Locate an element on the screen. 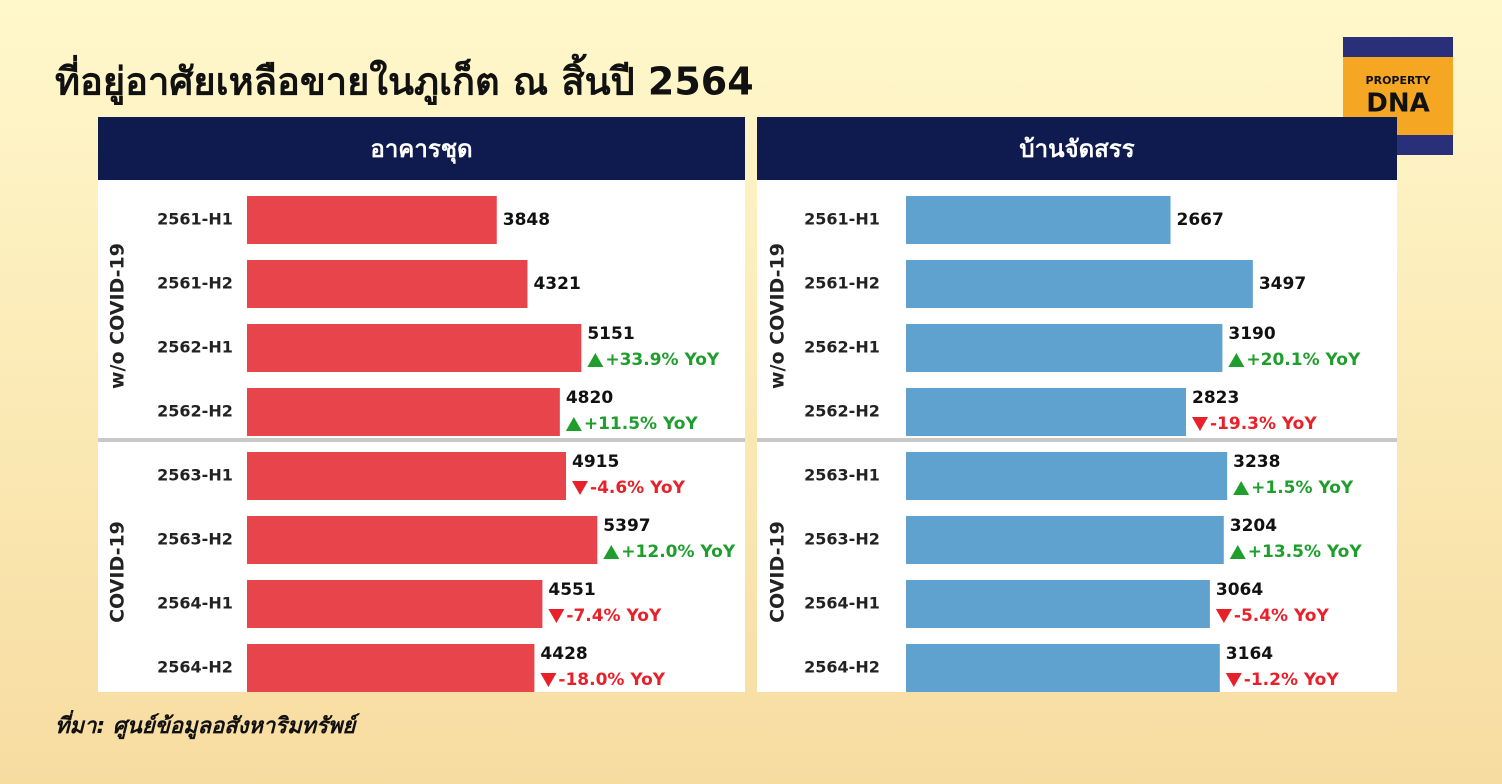 This screenshot has height=784, width=1502. yoy-label: -19.3% YoY is located at coordinates (1263, 424).